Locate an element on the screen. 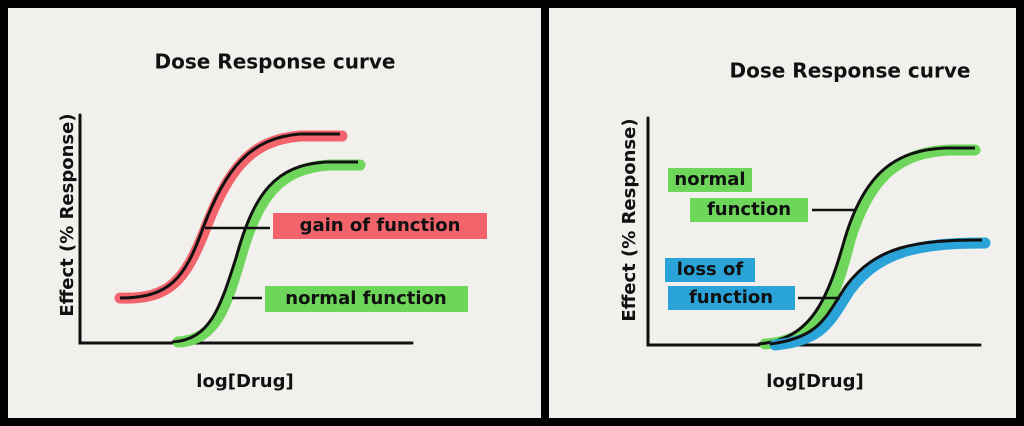  annotation: normal is located at coordinates (709, 179).